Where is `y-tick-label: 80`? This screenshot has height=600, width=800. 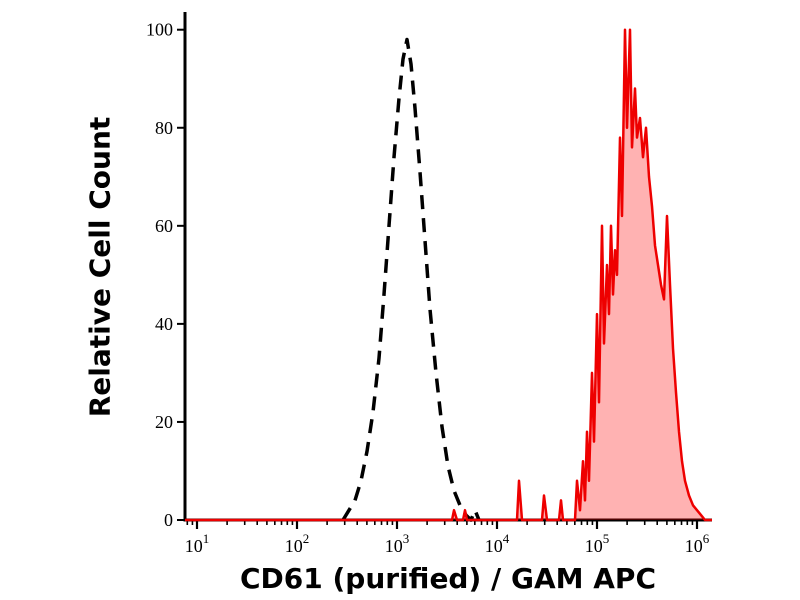 y-tick-label: 80 is located at coordinates (164, 128).